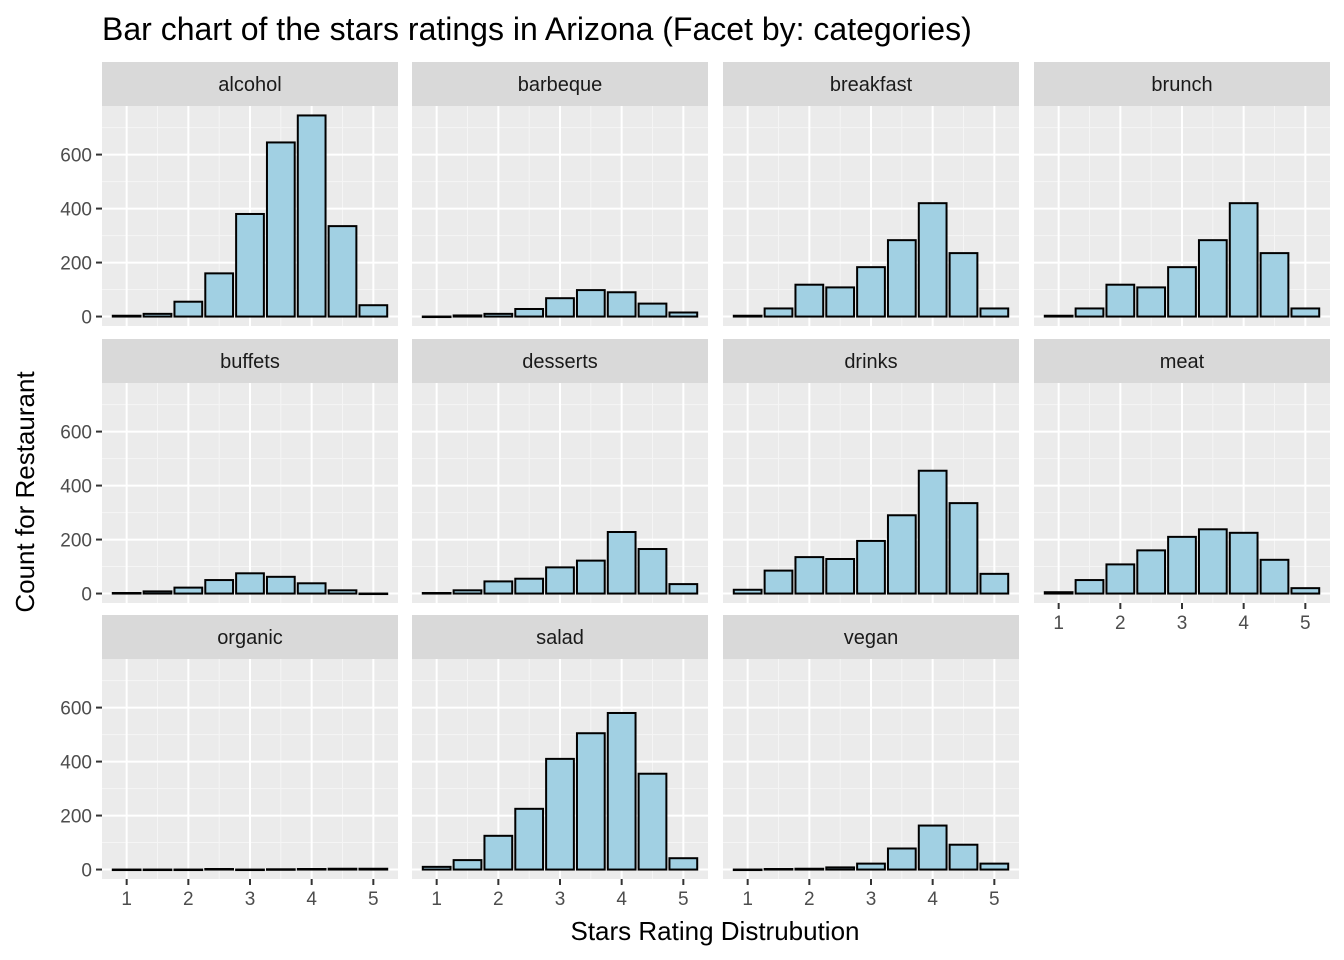 The height and width of the screenshot is (960, 1344). I want to click on bar-desserts-4.5, so click(652, 571).